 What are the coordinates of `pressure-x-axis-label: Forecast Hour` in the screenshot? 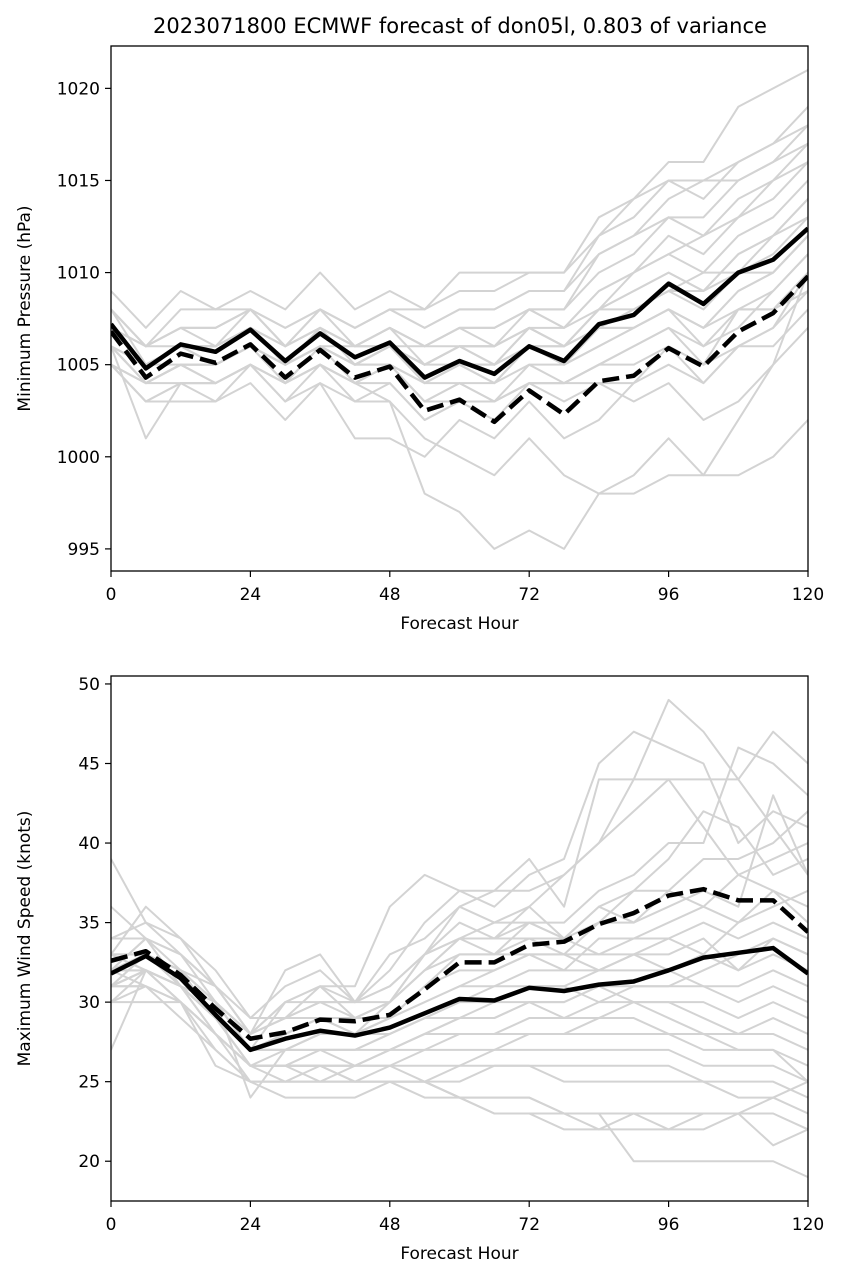 It's located at (459, 624).